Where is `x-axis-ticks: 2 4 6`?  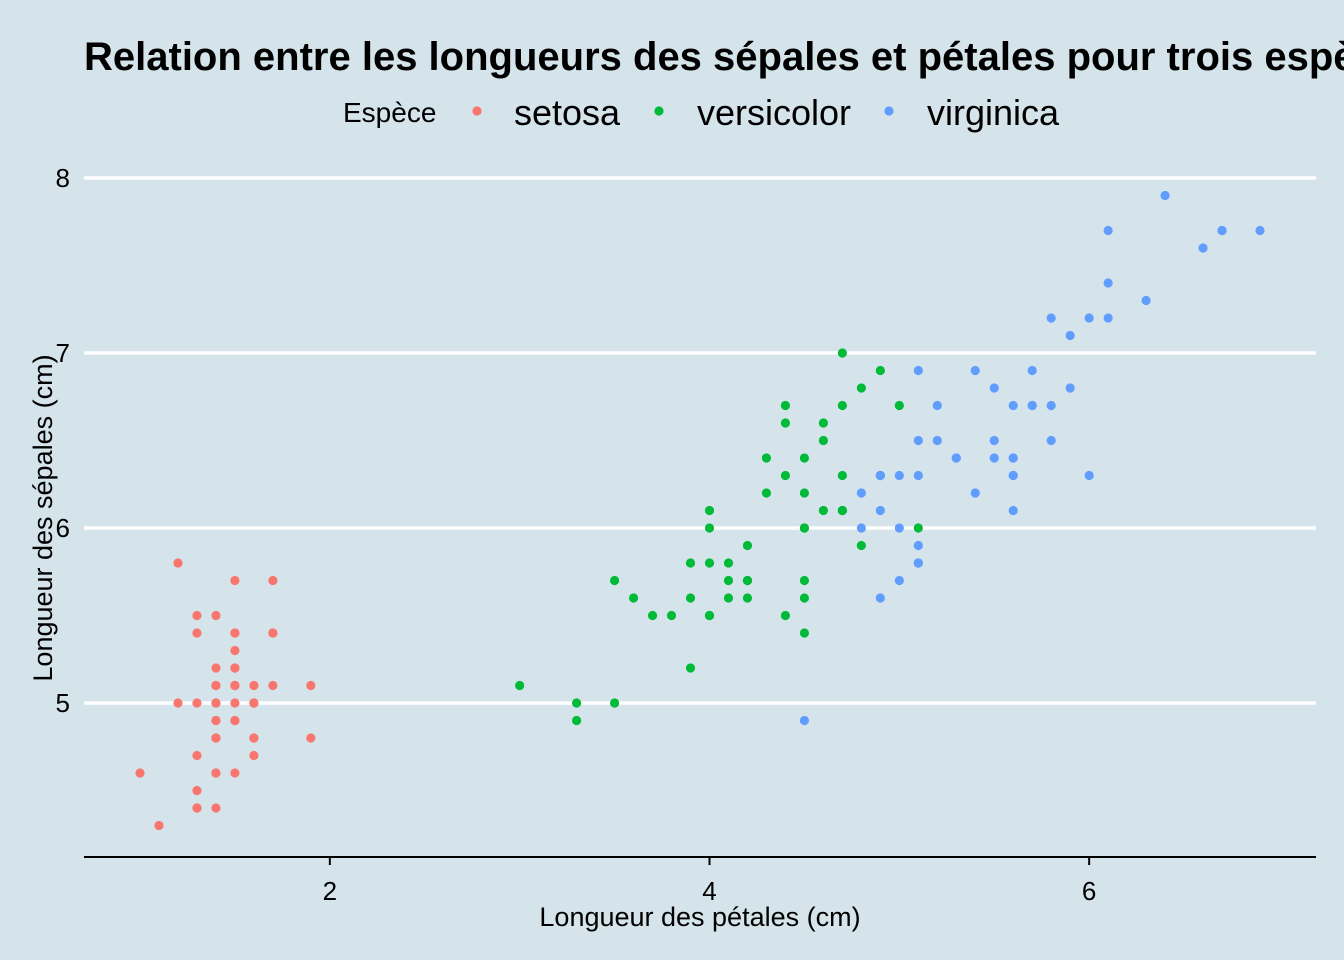
x-axis-ticks: 2 4 6 is located at coordinates (709, 881).